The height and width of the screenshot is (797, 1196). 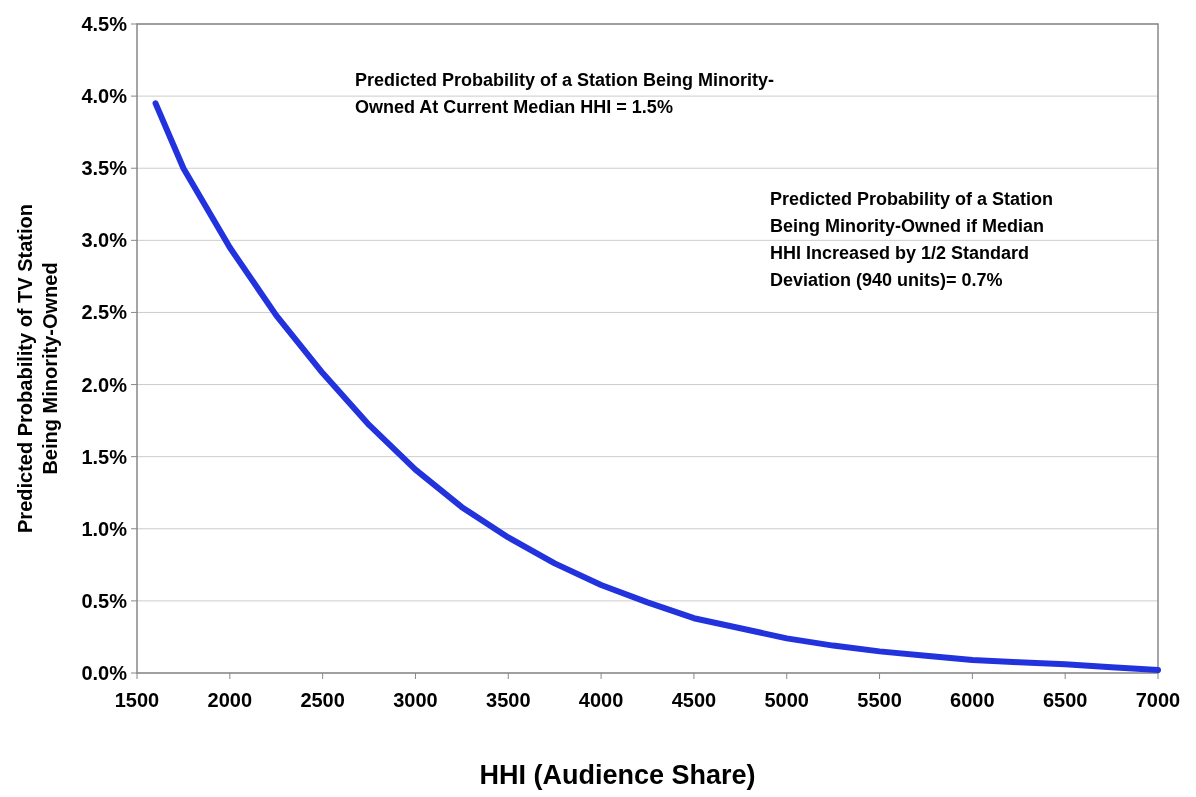 What do you see at coordinates (912, 239) in the screenshot?
I see `annotation: Predicted Probability of a Station Being Minority-Owned if Median HHI Increased by 1/2 Standard Deviation (940 units)= 0.7%` at bounding box center [912, 239].